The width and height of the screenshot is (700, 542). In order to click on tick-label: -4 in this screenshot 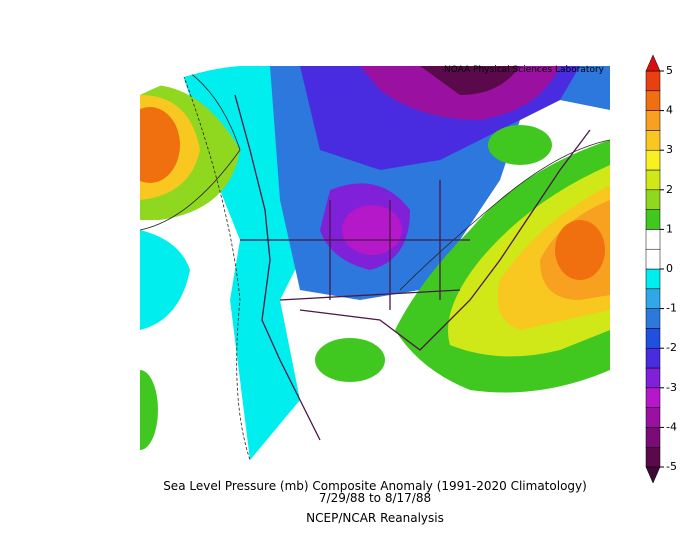, I will do `click(671, 426)`.